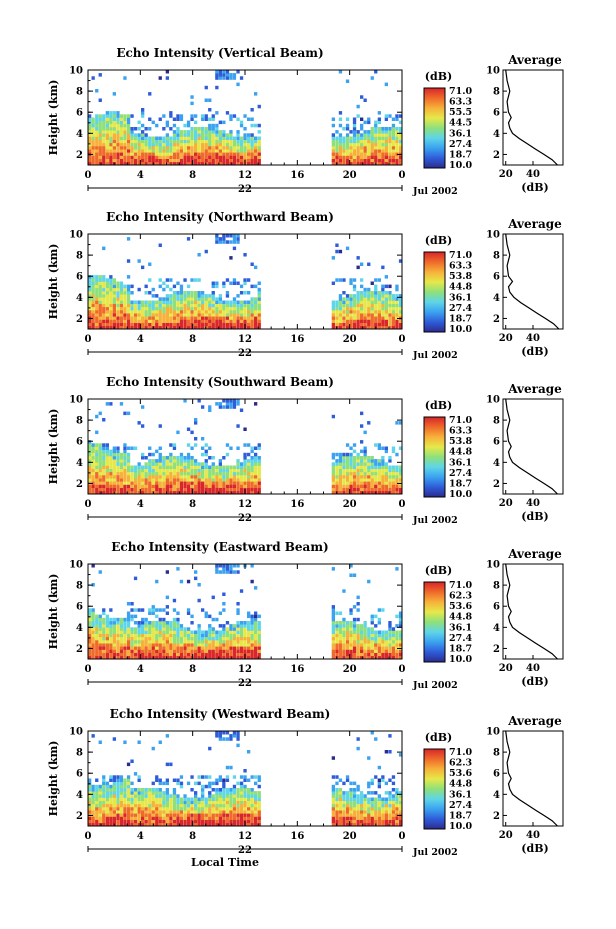 The image size is (616, 929). I want to click on average-profile-line, so click(532, 281).